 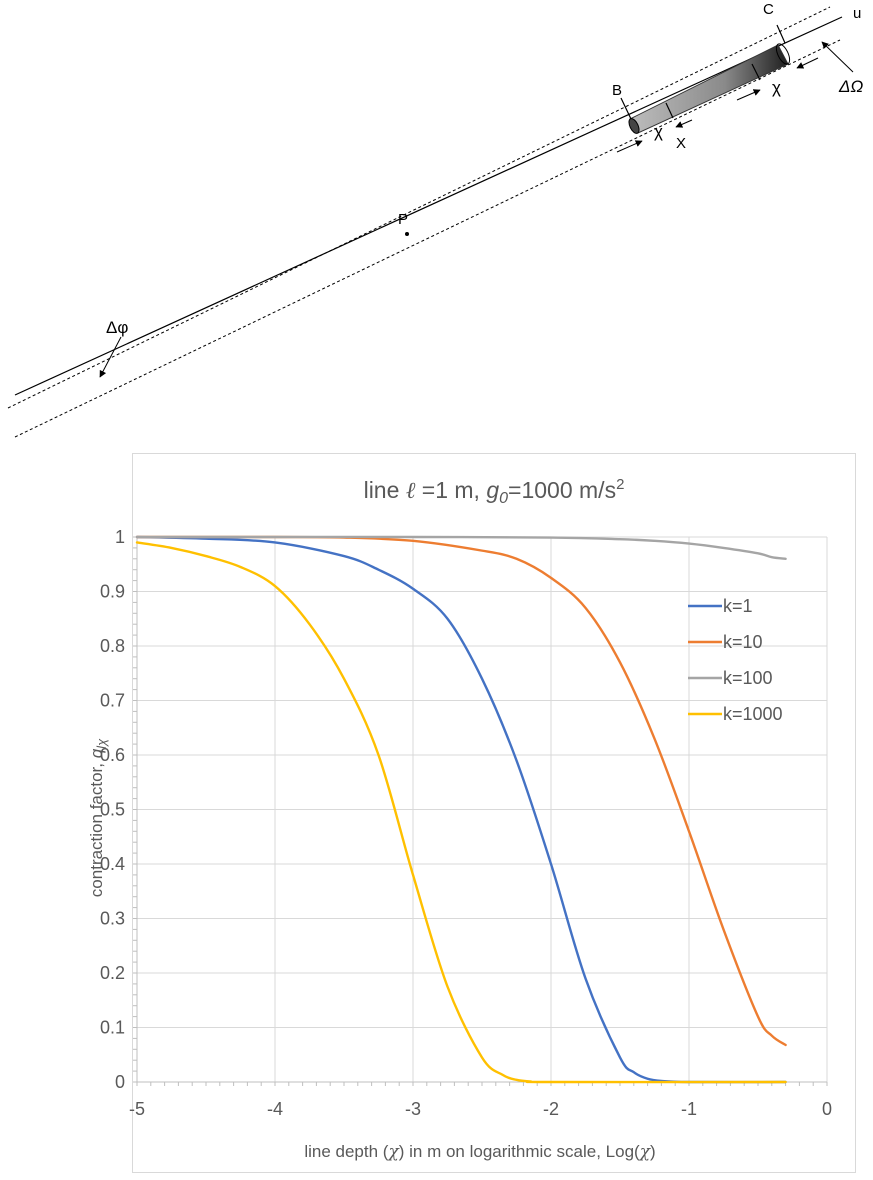 What do you see at coordinates (753, 714) in the screenshot?
I see `legend-label: k=1000` at bounding box center [753, 714].